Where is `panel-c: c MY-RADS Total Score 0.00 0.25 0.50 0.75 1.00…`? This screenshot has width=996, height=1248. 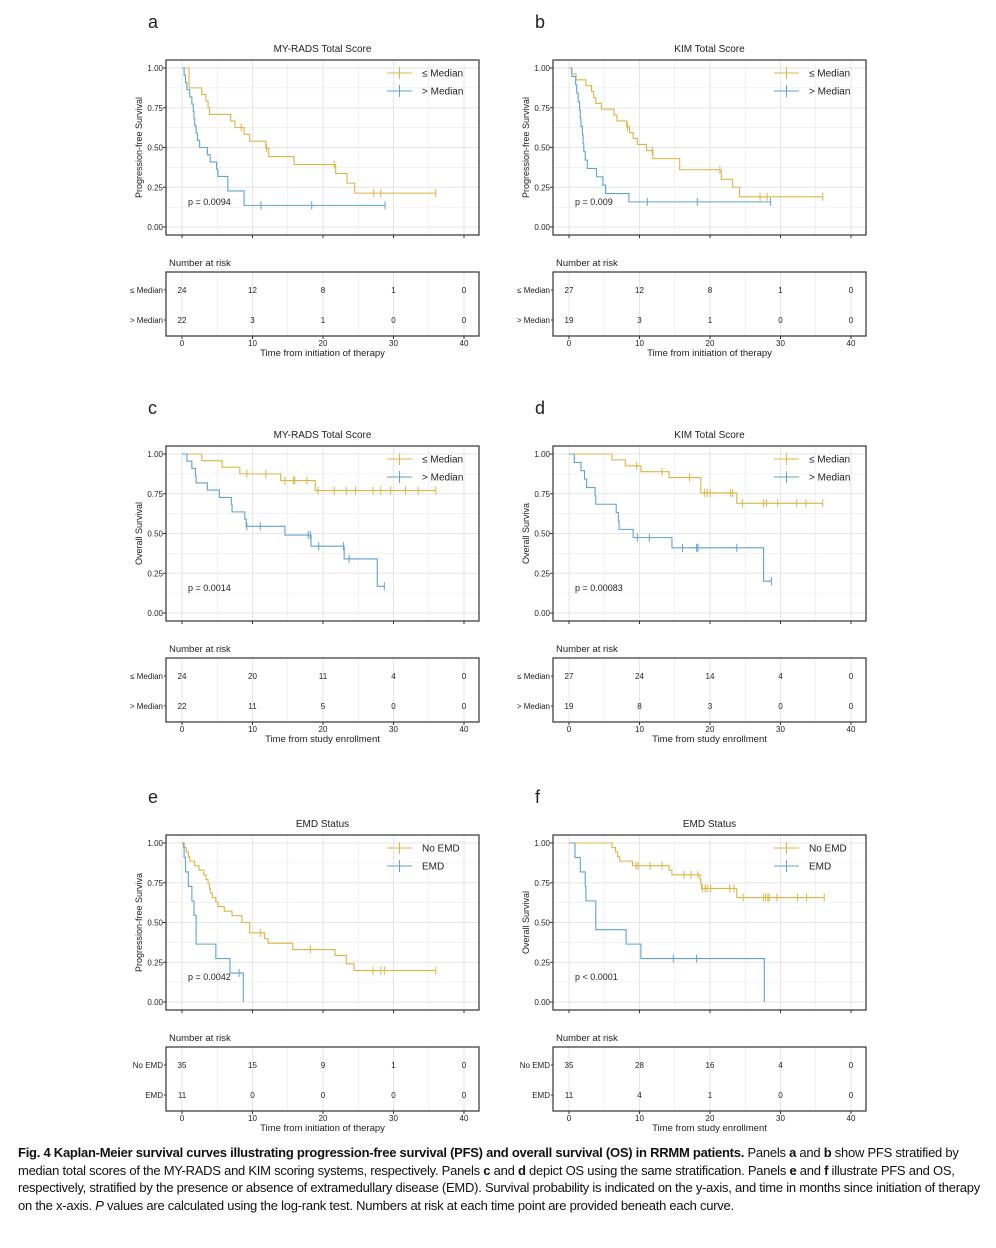 panel-c: c MY-RADS Total Score 0.00 0.25 0.50 0.75 1.00… is located at coordinates (305, 571).